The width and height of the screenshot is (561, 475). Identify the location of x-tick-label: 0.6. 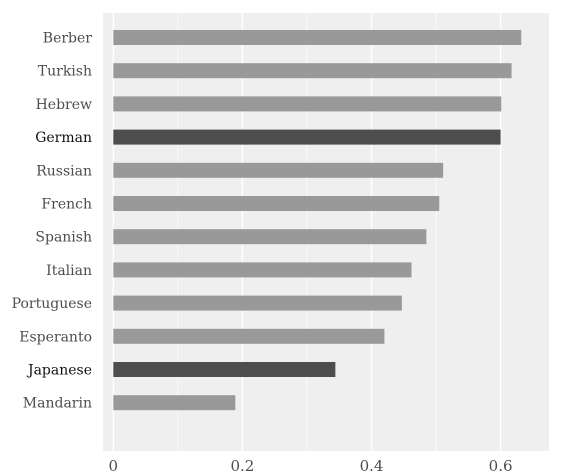
(501, 466).